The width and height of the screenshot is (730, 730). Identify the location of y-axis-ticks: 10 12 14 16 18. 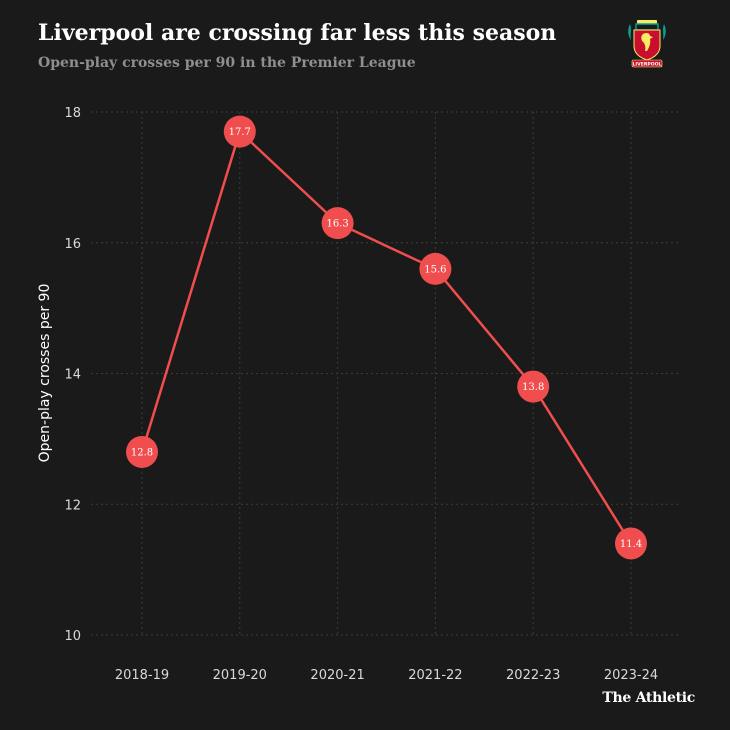
(72, 375).